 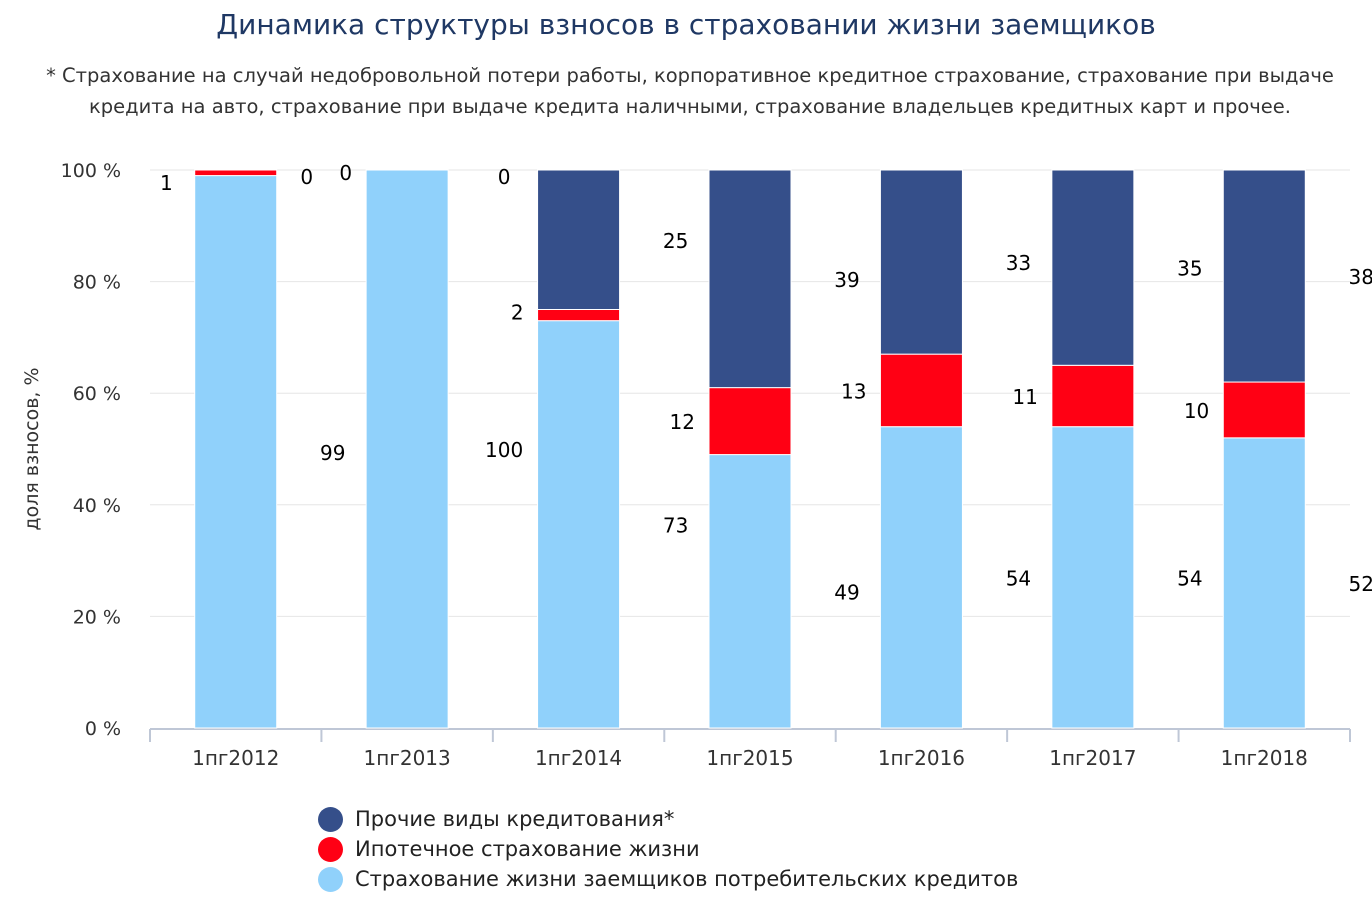 What do you see at coordinates (853, 391) in the screenshot?
I see `data-label: 13` at bounding box center [853, 391].